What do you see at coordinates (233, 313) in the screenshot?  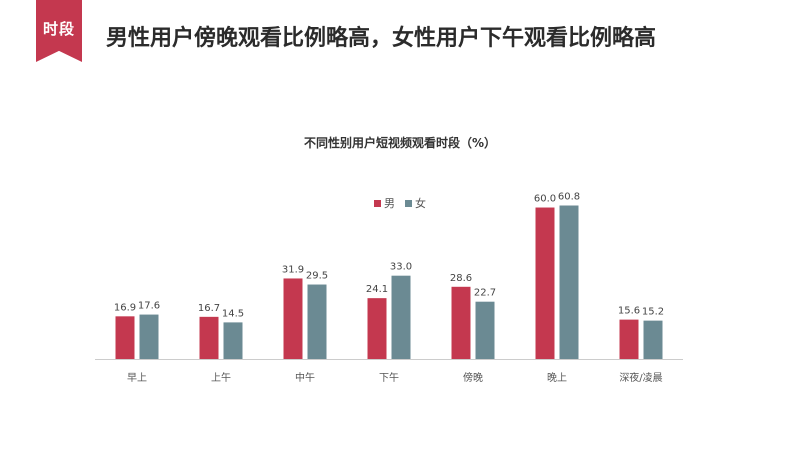 I see `data-label-female: 14.5` at bounding box center [233, 313].